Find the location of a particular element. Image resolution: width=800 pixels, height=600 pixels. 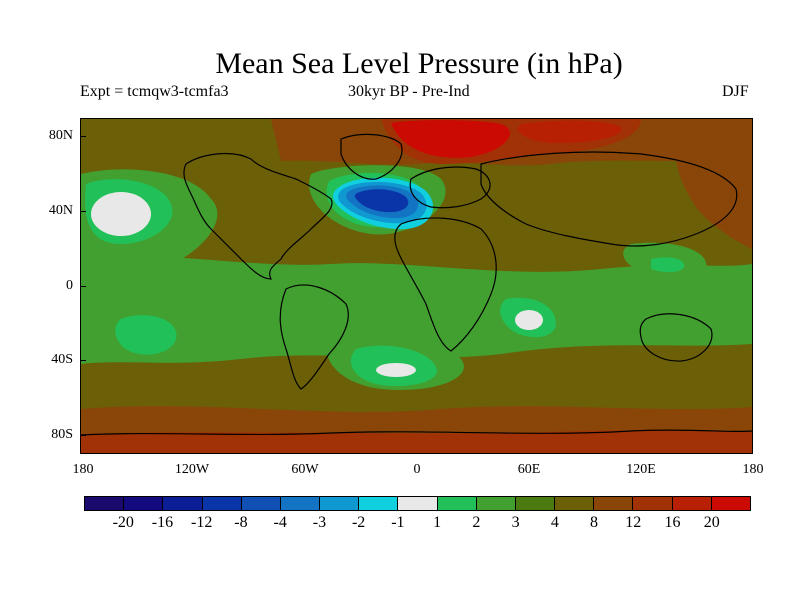

lon-label-0: 0 is located at coordinates (417, 469).